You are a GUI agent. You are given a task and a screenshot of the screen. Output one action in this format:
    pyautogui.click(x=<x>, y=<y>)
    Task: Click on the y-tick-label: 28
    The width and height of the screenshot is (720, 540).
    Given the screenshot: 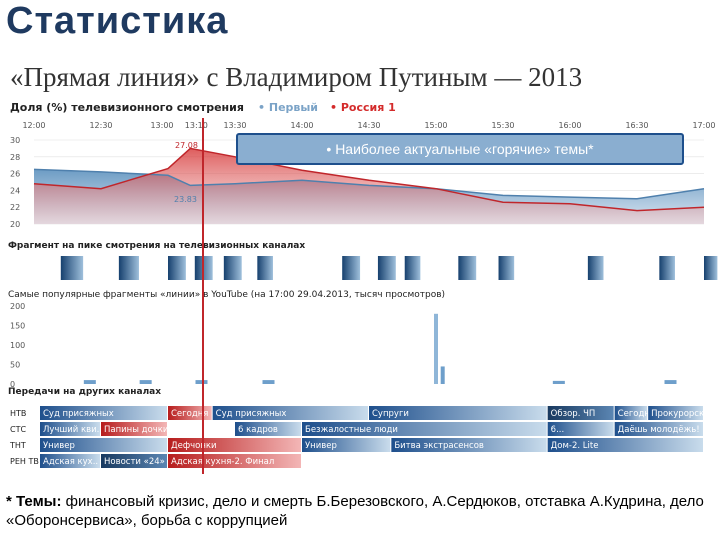 What is the action you would take?
    pyautogui.click(x=15, y=157)
    